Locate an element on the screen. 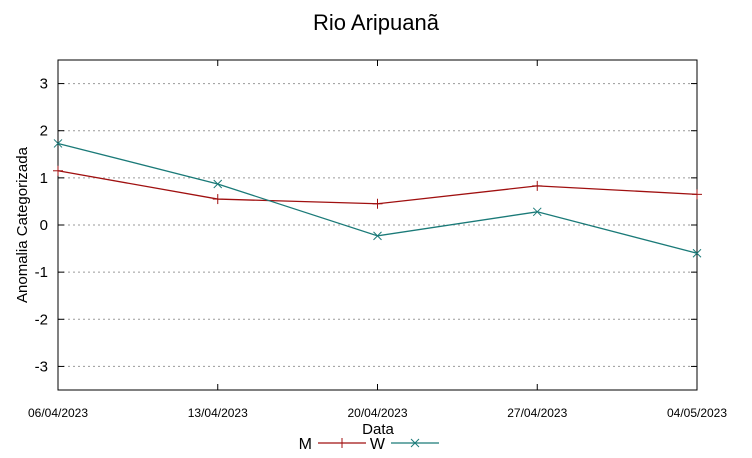 The image size is (752, 458). y-tick-label: -1 is located at coordinates (41, 272).